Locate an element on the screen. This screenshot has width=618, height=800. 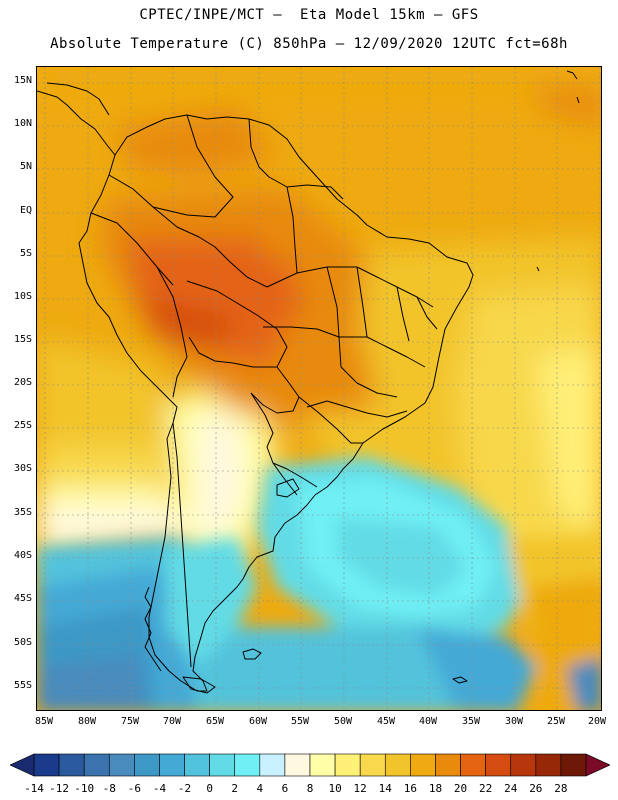
lon-label-45w: 45W is located at coordinates (386, 721).